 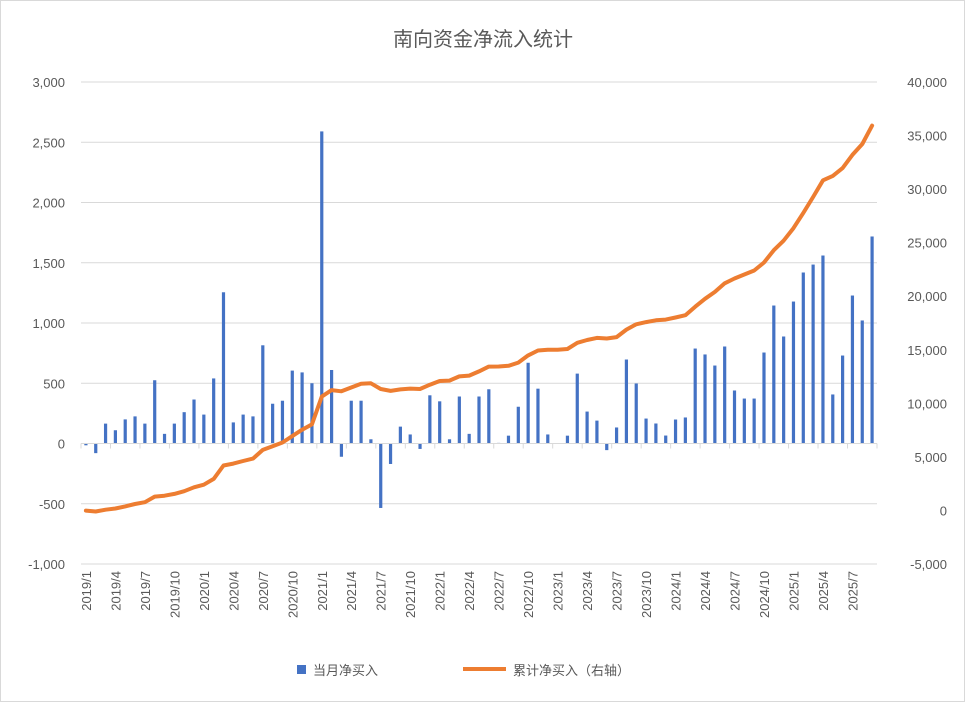 I want to click on bar-2022/11, so click(x=538, y=416).